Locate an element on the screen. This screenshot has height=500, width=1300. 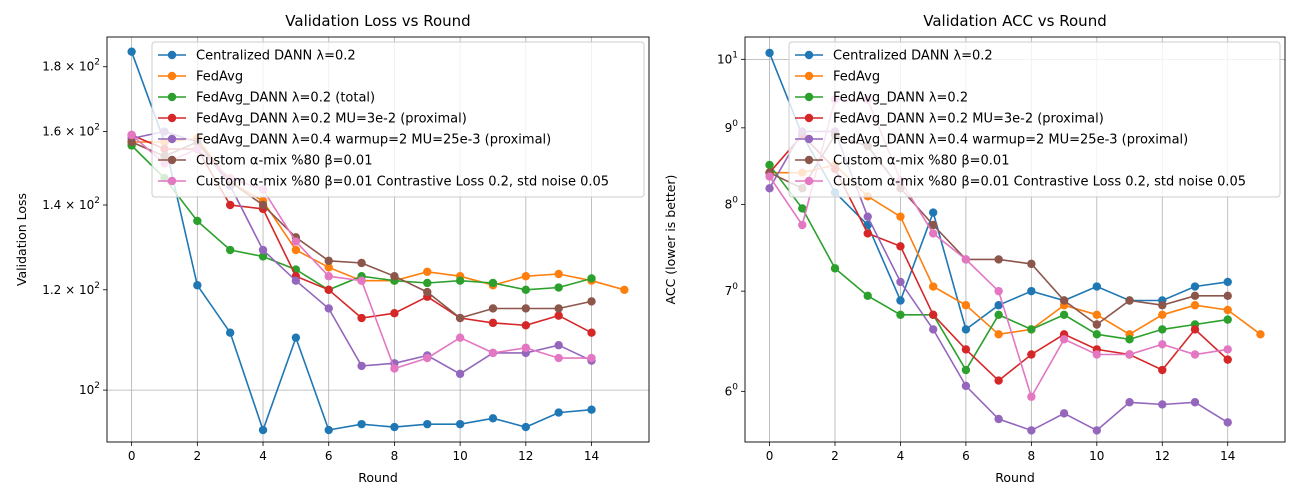
y-tick-label: 102 is located at coordinates (89, 389).